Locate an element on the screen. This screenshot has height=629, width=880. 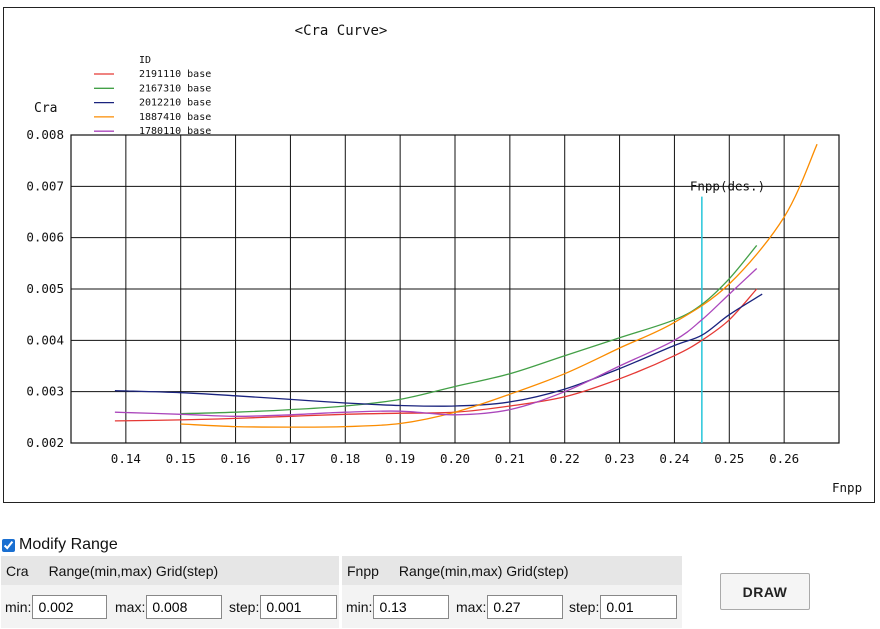
fnpp-design-label: Fnpp(des.) is located at coordinates (727, 186).